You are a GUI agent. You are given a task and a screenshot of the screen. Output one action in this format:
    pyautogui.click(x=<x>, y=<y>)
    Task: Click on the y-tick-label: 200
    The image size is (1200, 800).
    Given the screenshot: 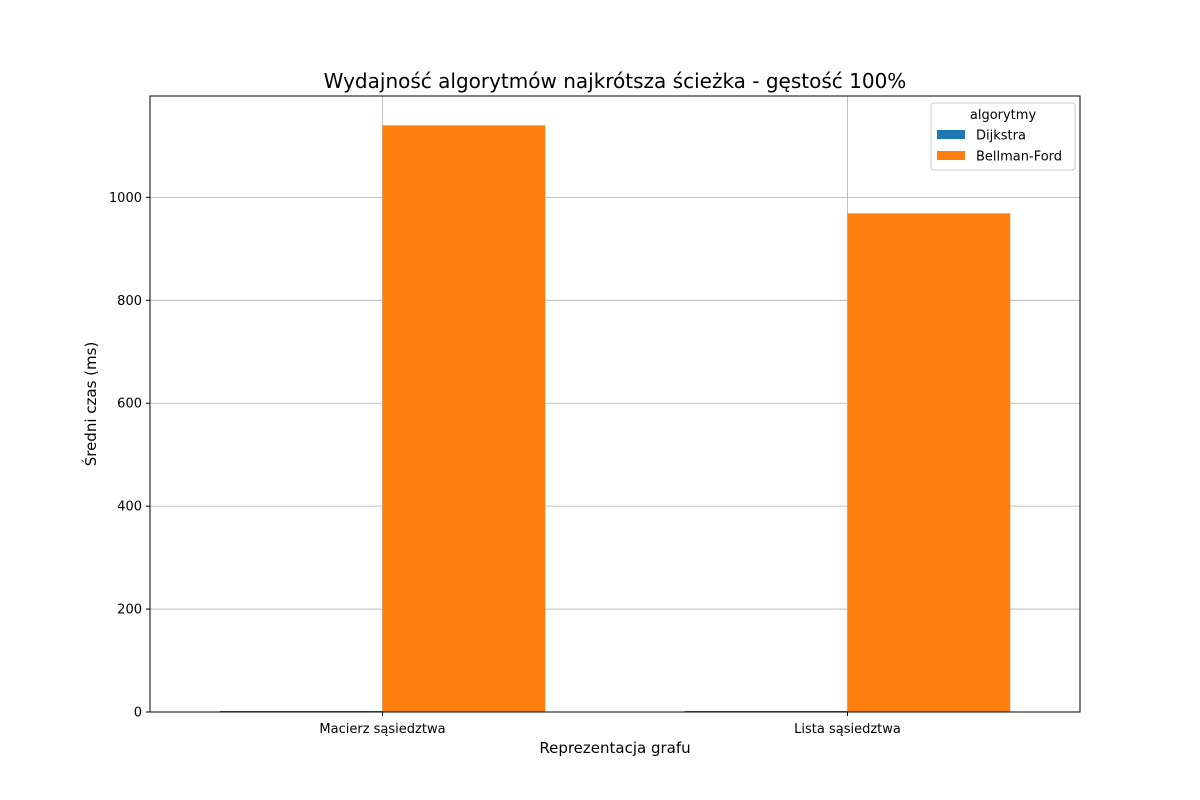 What is the action you would take?
    pyautogui.click(x=129, y=610)
    